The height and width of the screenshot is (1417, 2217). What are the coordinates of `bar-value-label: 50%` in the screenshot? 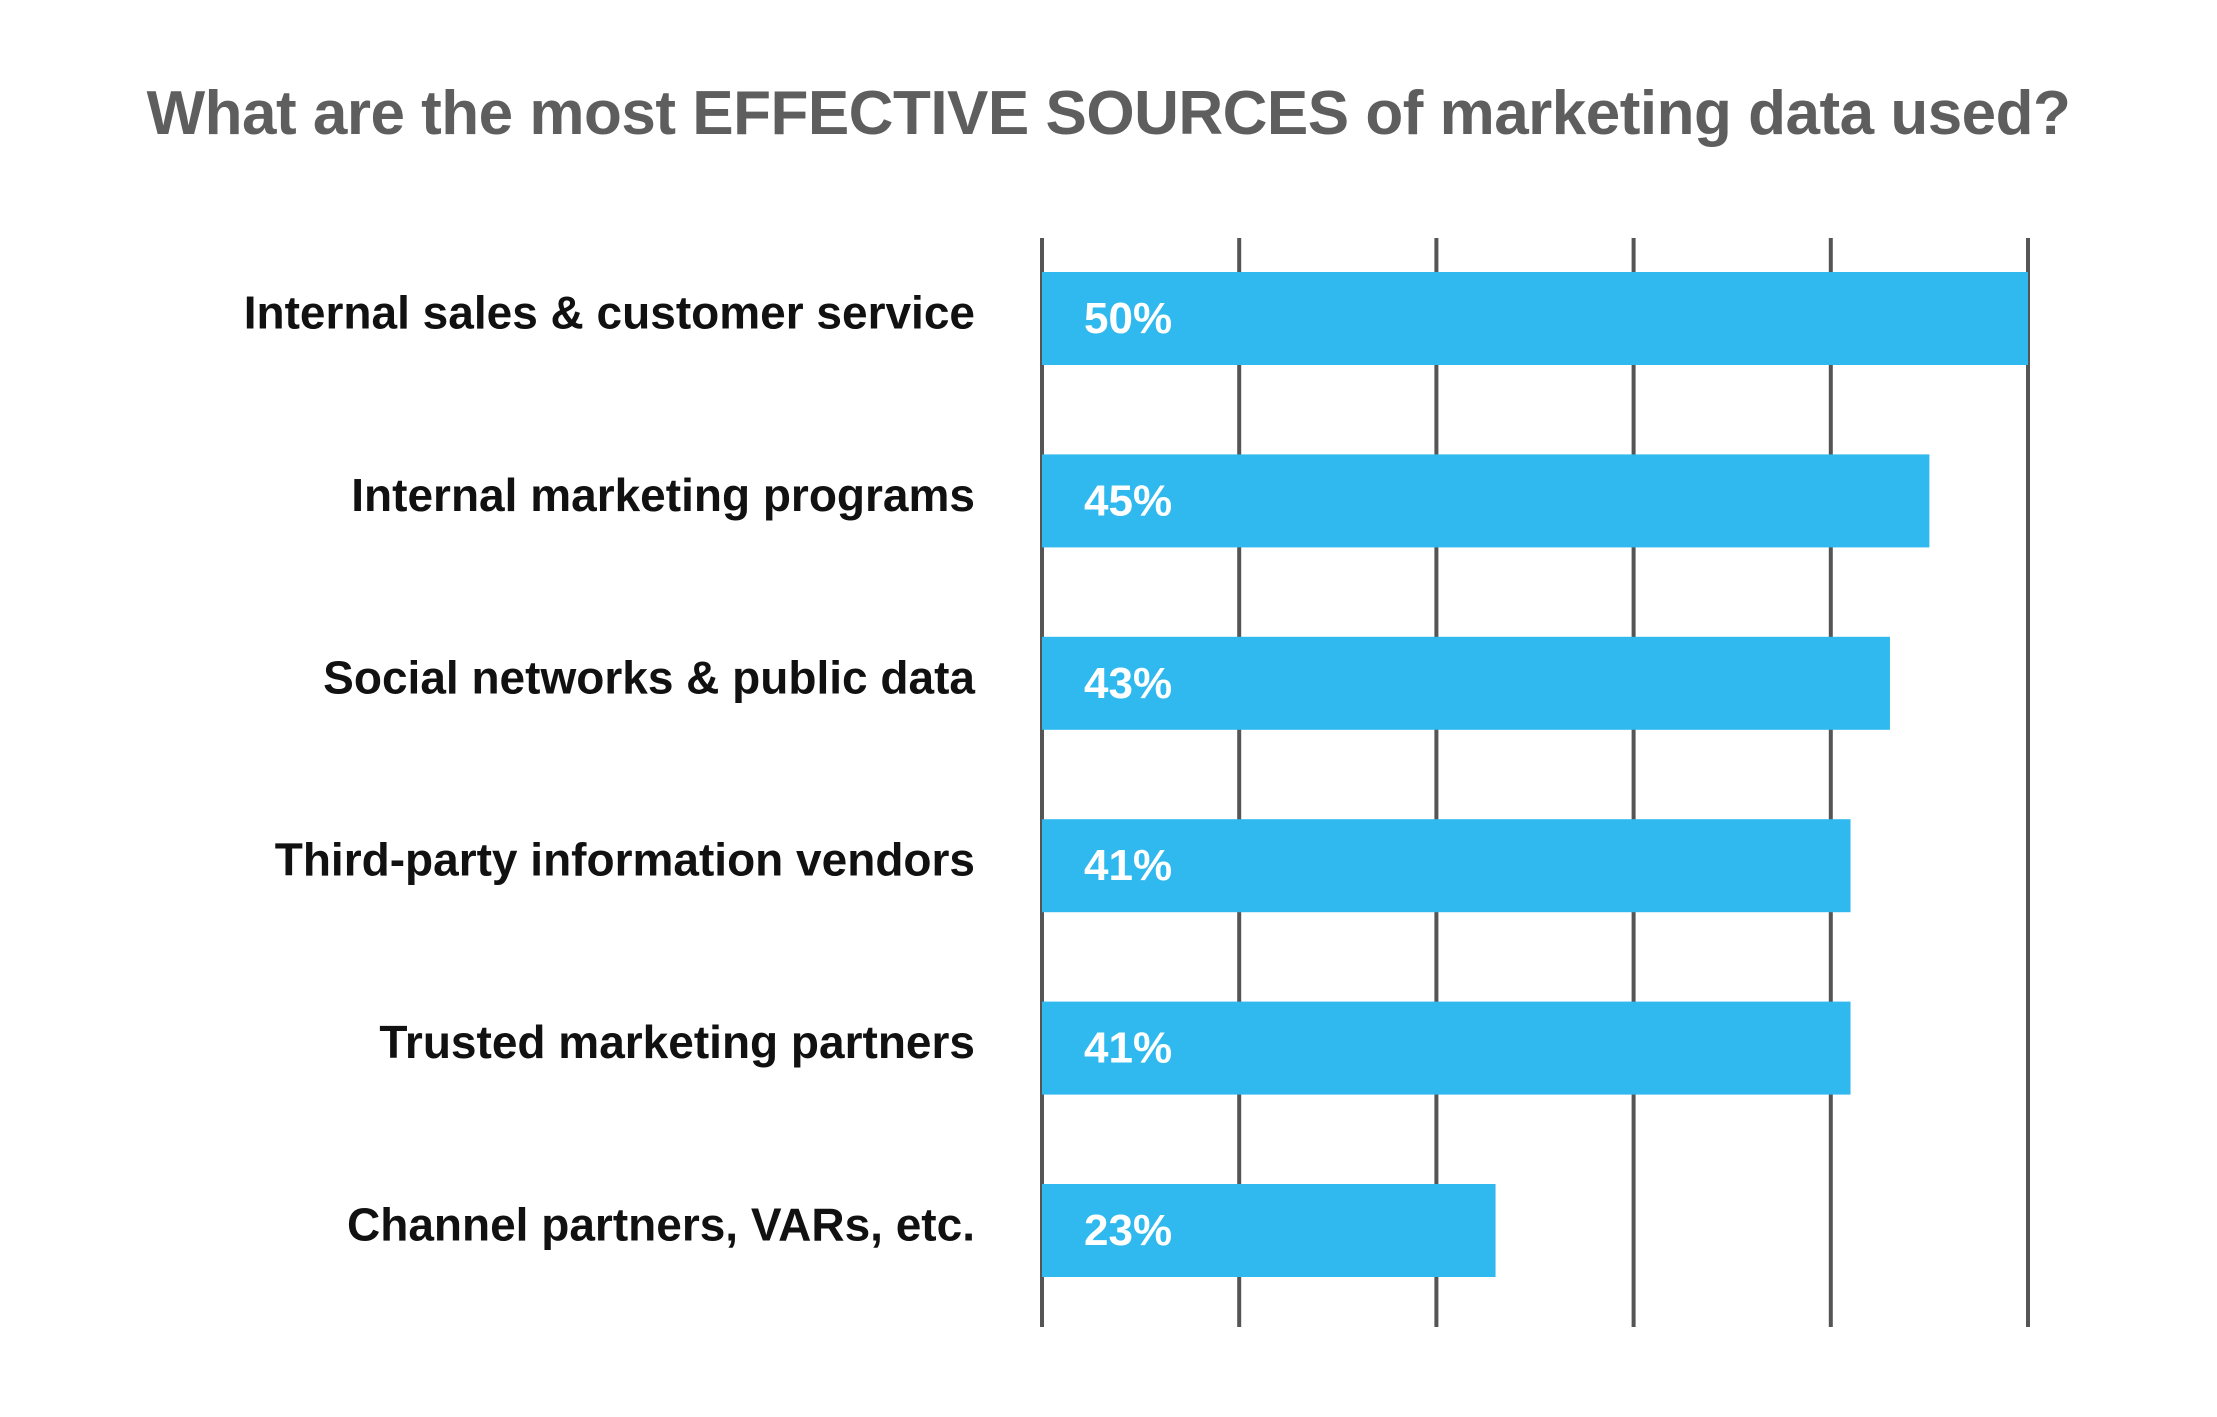 It's located at (1128, 318).